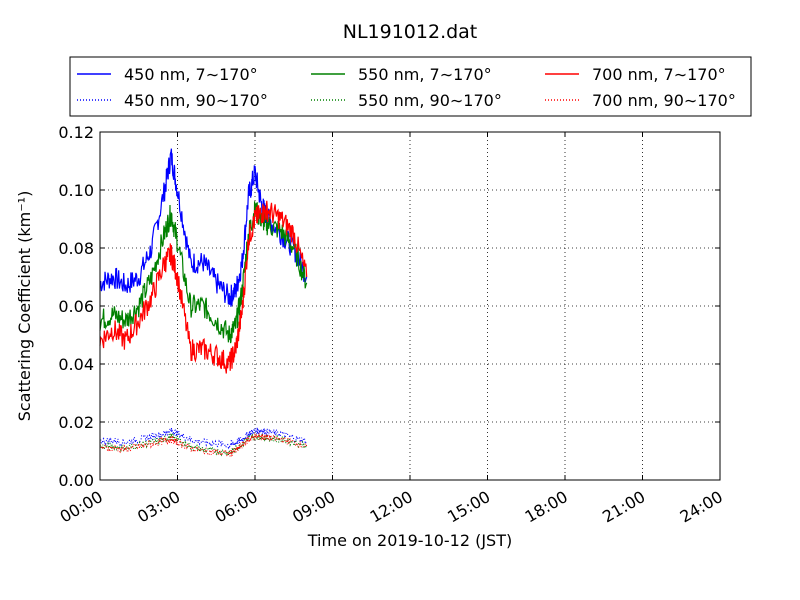 The width and height of the screenshot is (800, 600). I want to click on x-tick-label: 15:00, so click(468, 507).